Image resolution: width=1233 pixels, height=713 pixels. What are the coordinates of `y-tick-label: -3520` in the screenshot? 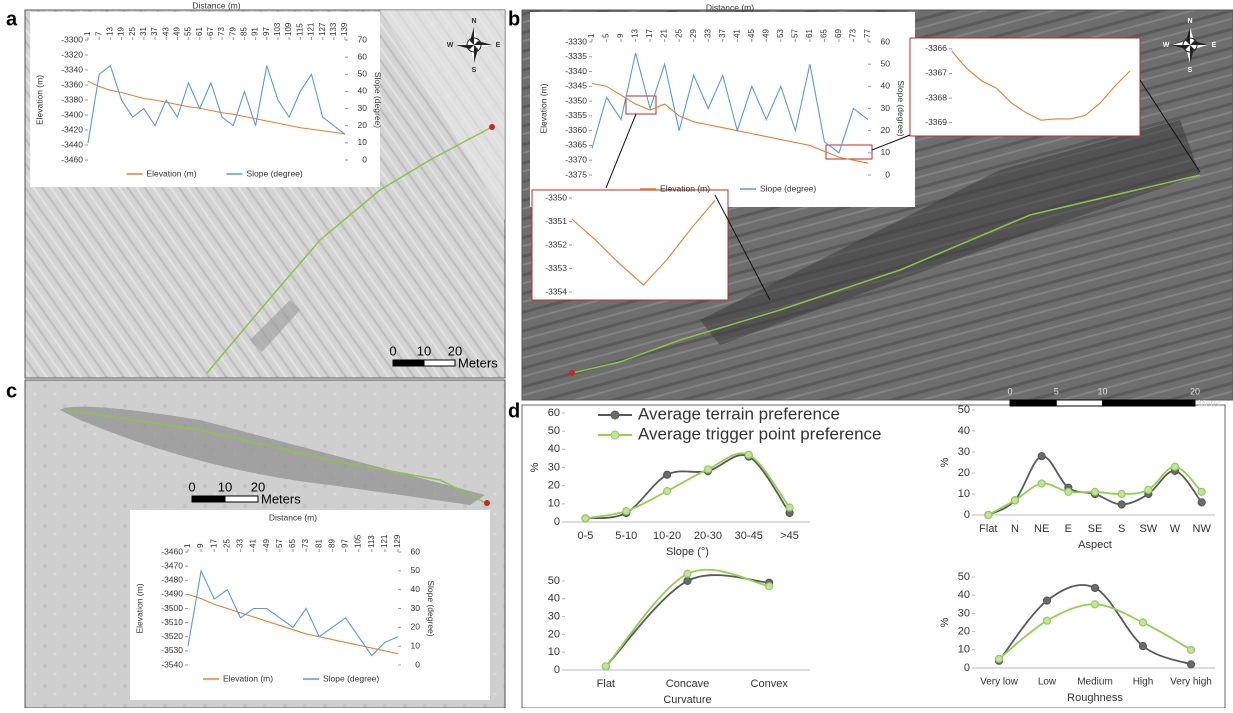 It's located at (172, 636).